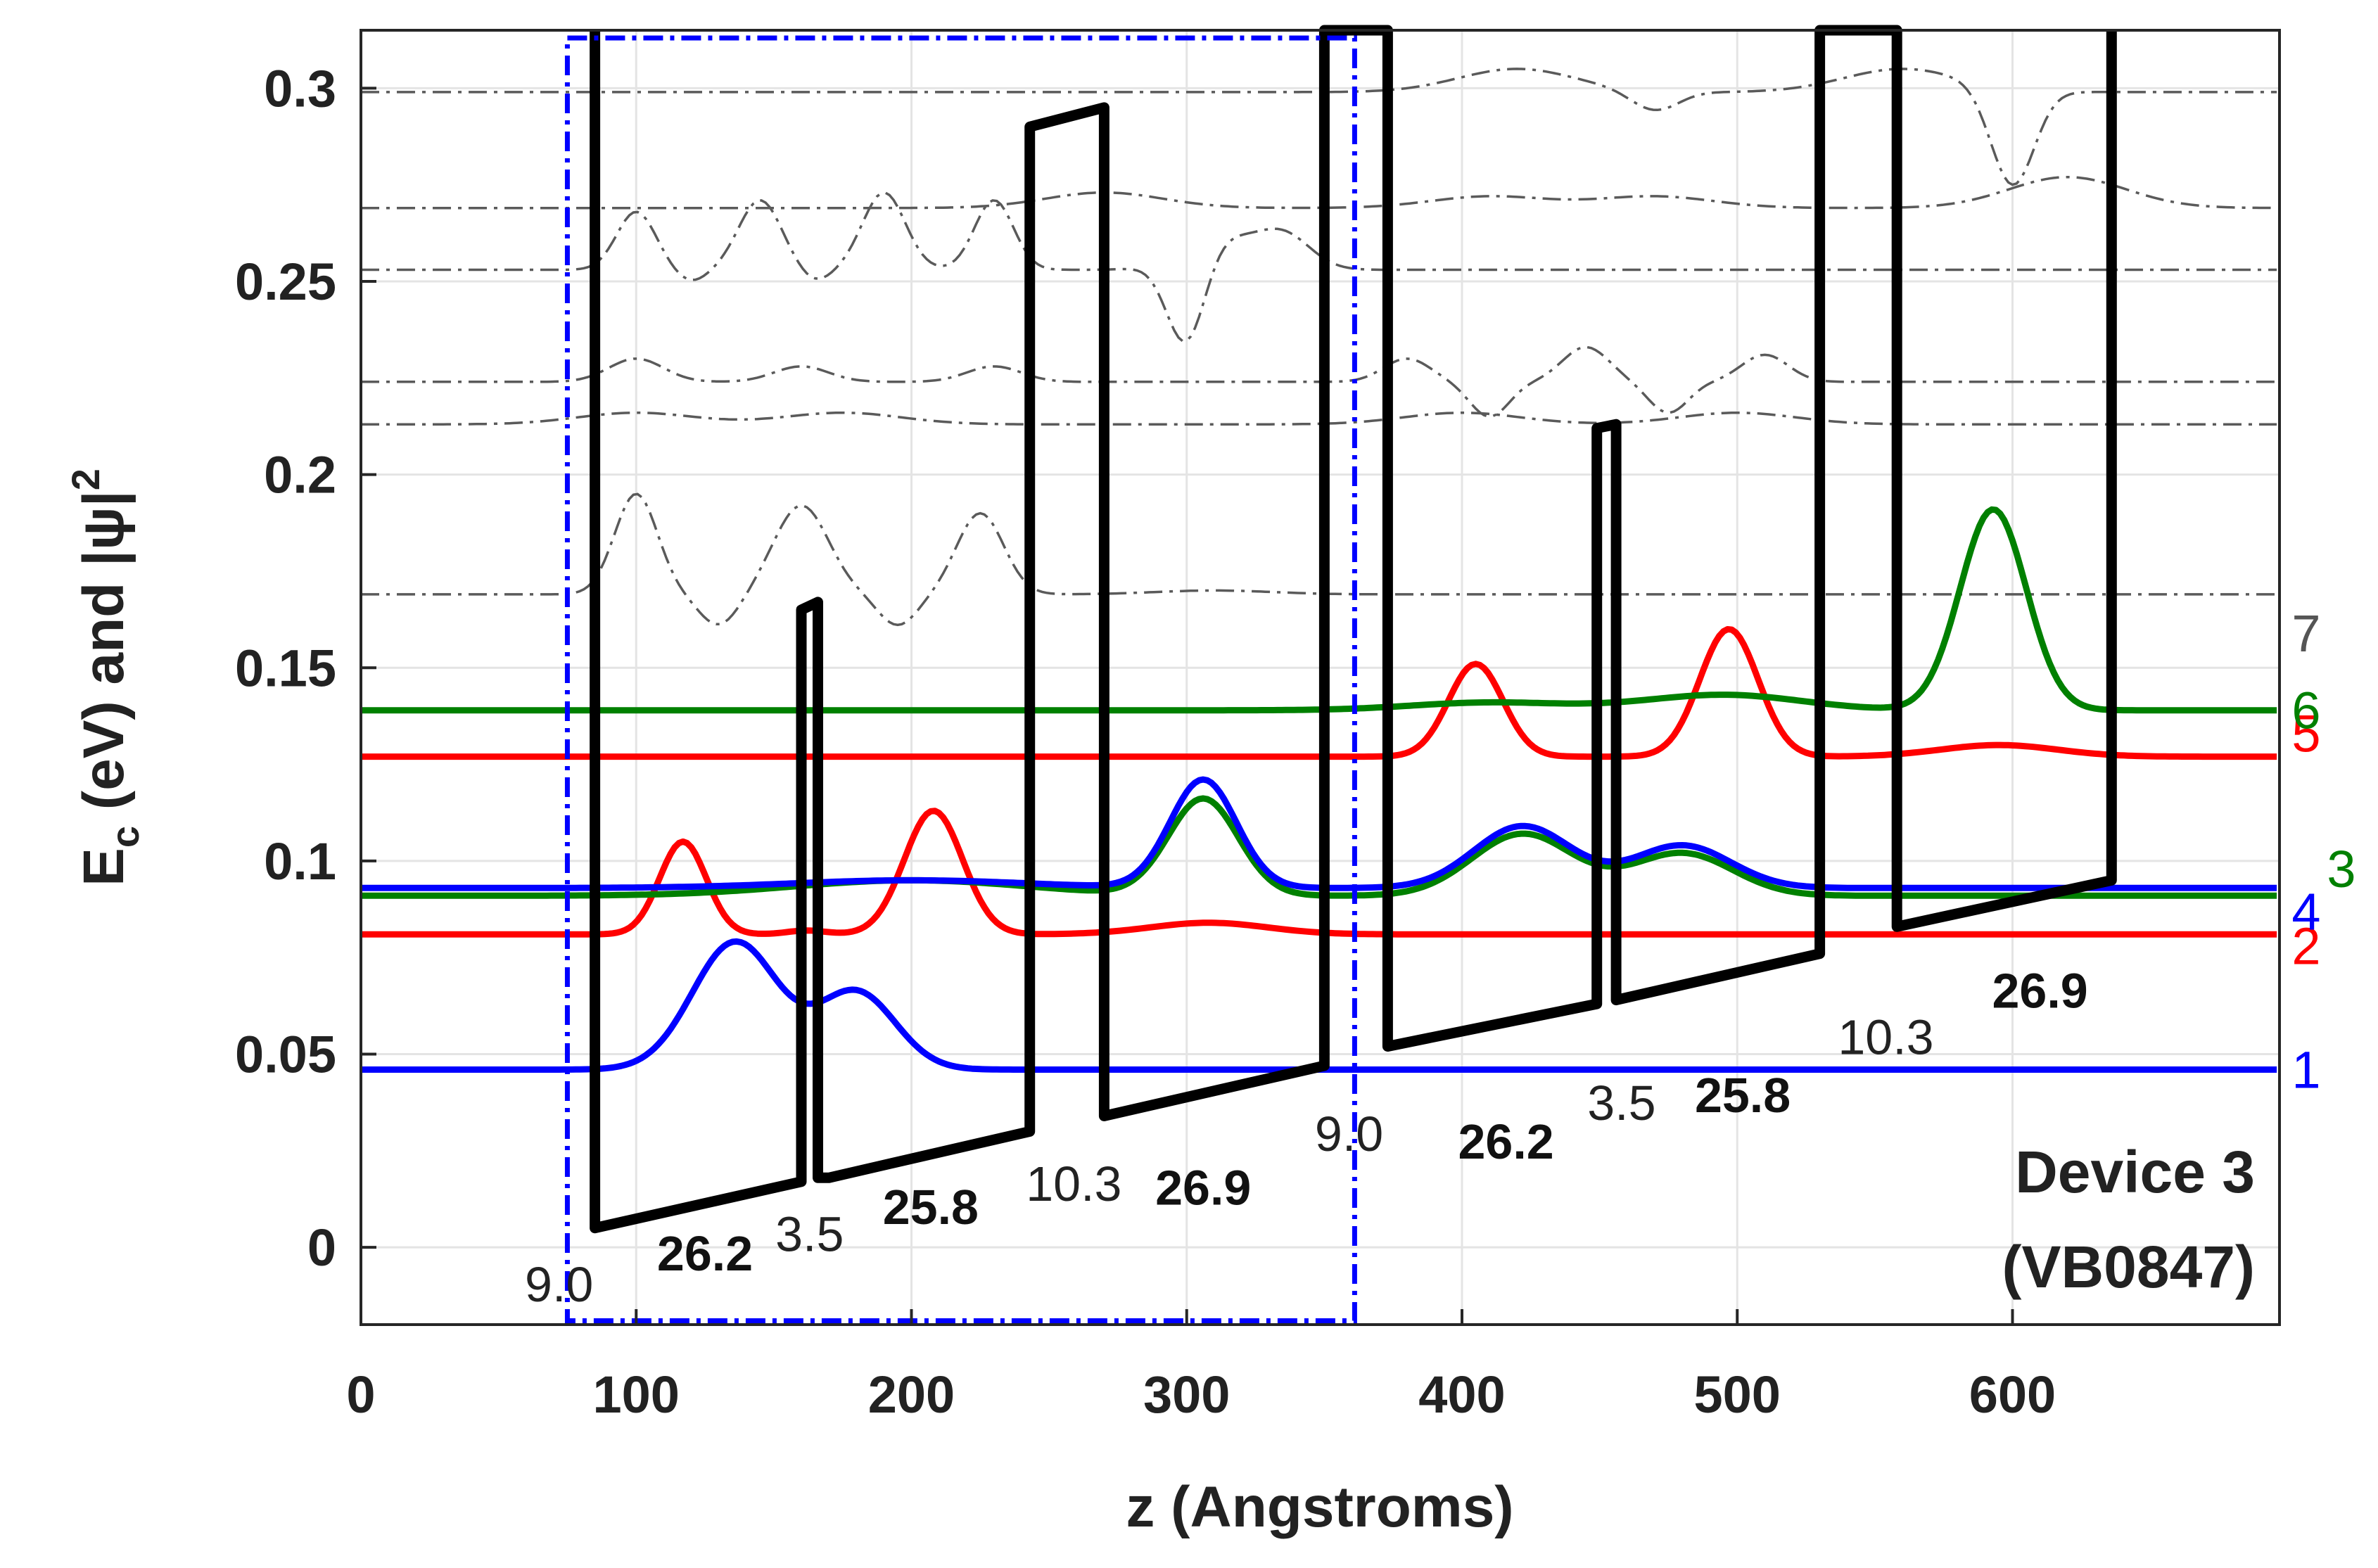  I want to click on x-tick-label: 100, so click(636, 1395).